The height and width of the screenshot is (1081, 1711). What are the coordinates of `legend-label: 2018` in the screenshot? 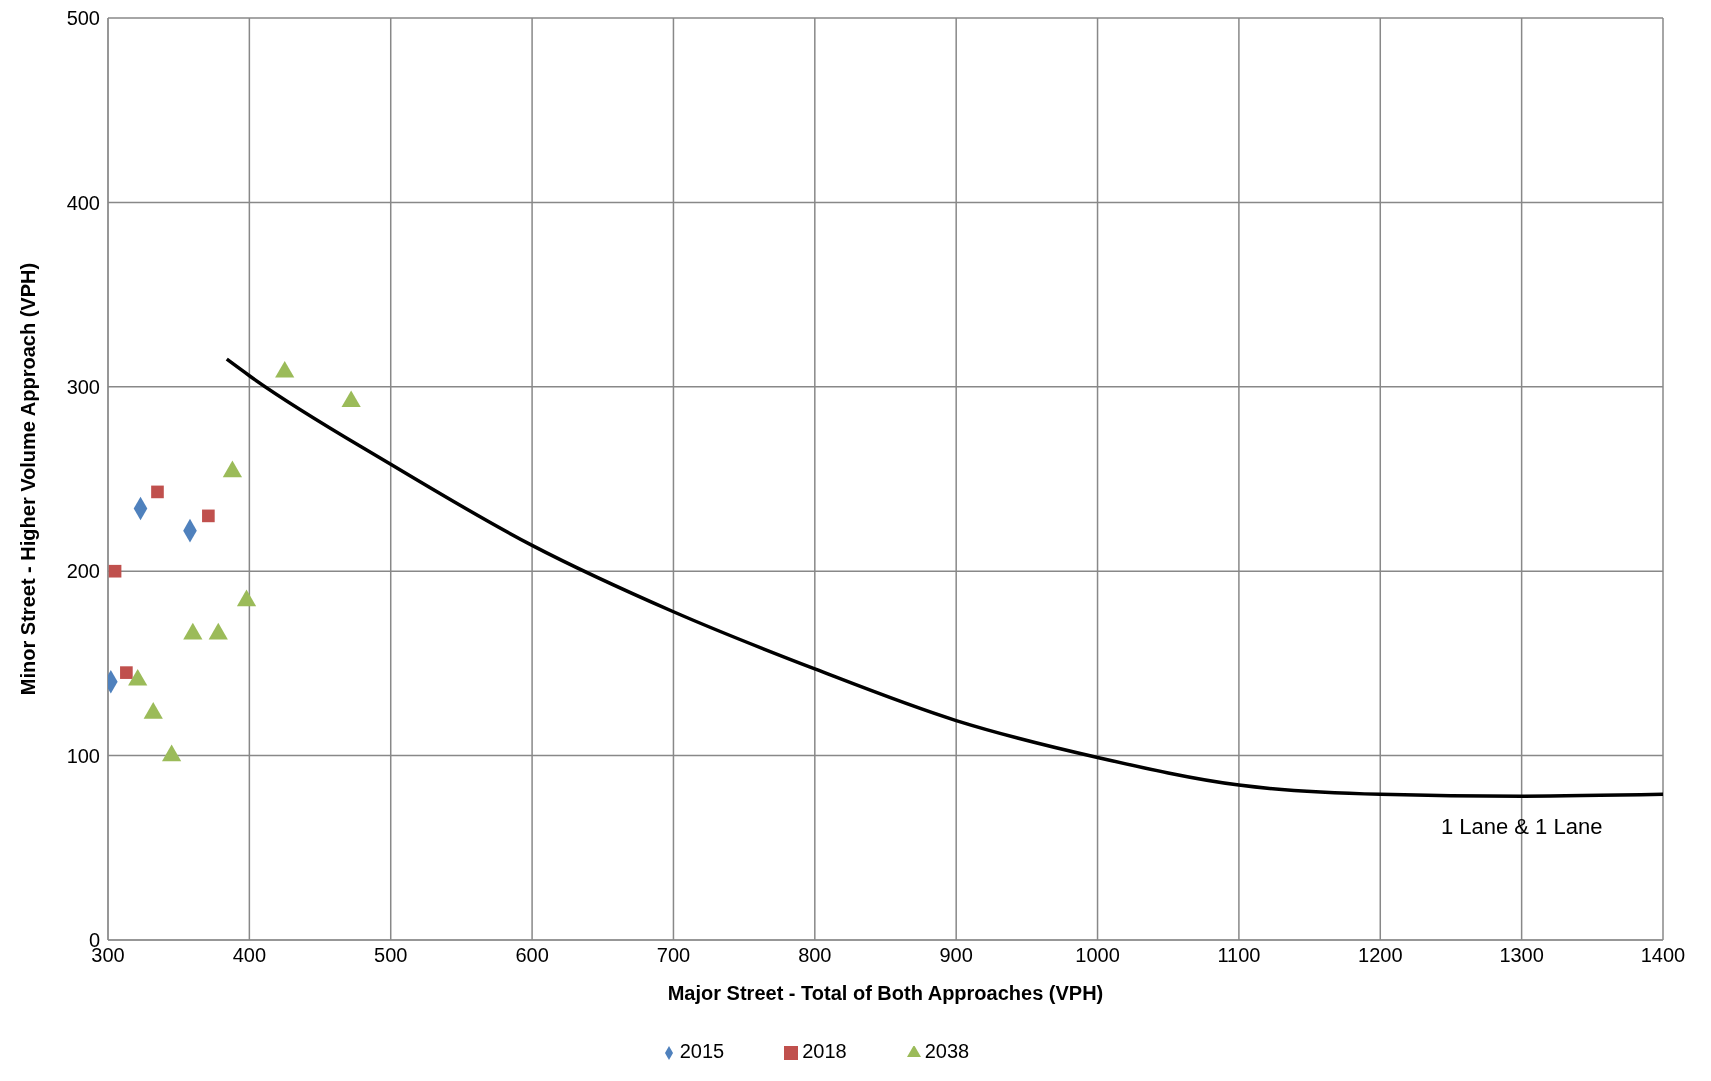 It's located at (824, 1051).